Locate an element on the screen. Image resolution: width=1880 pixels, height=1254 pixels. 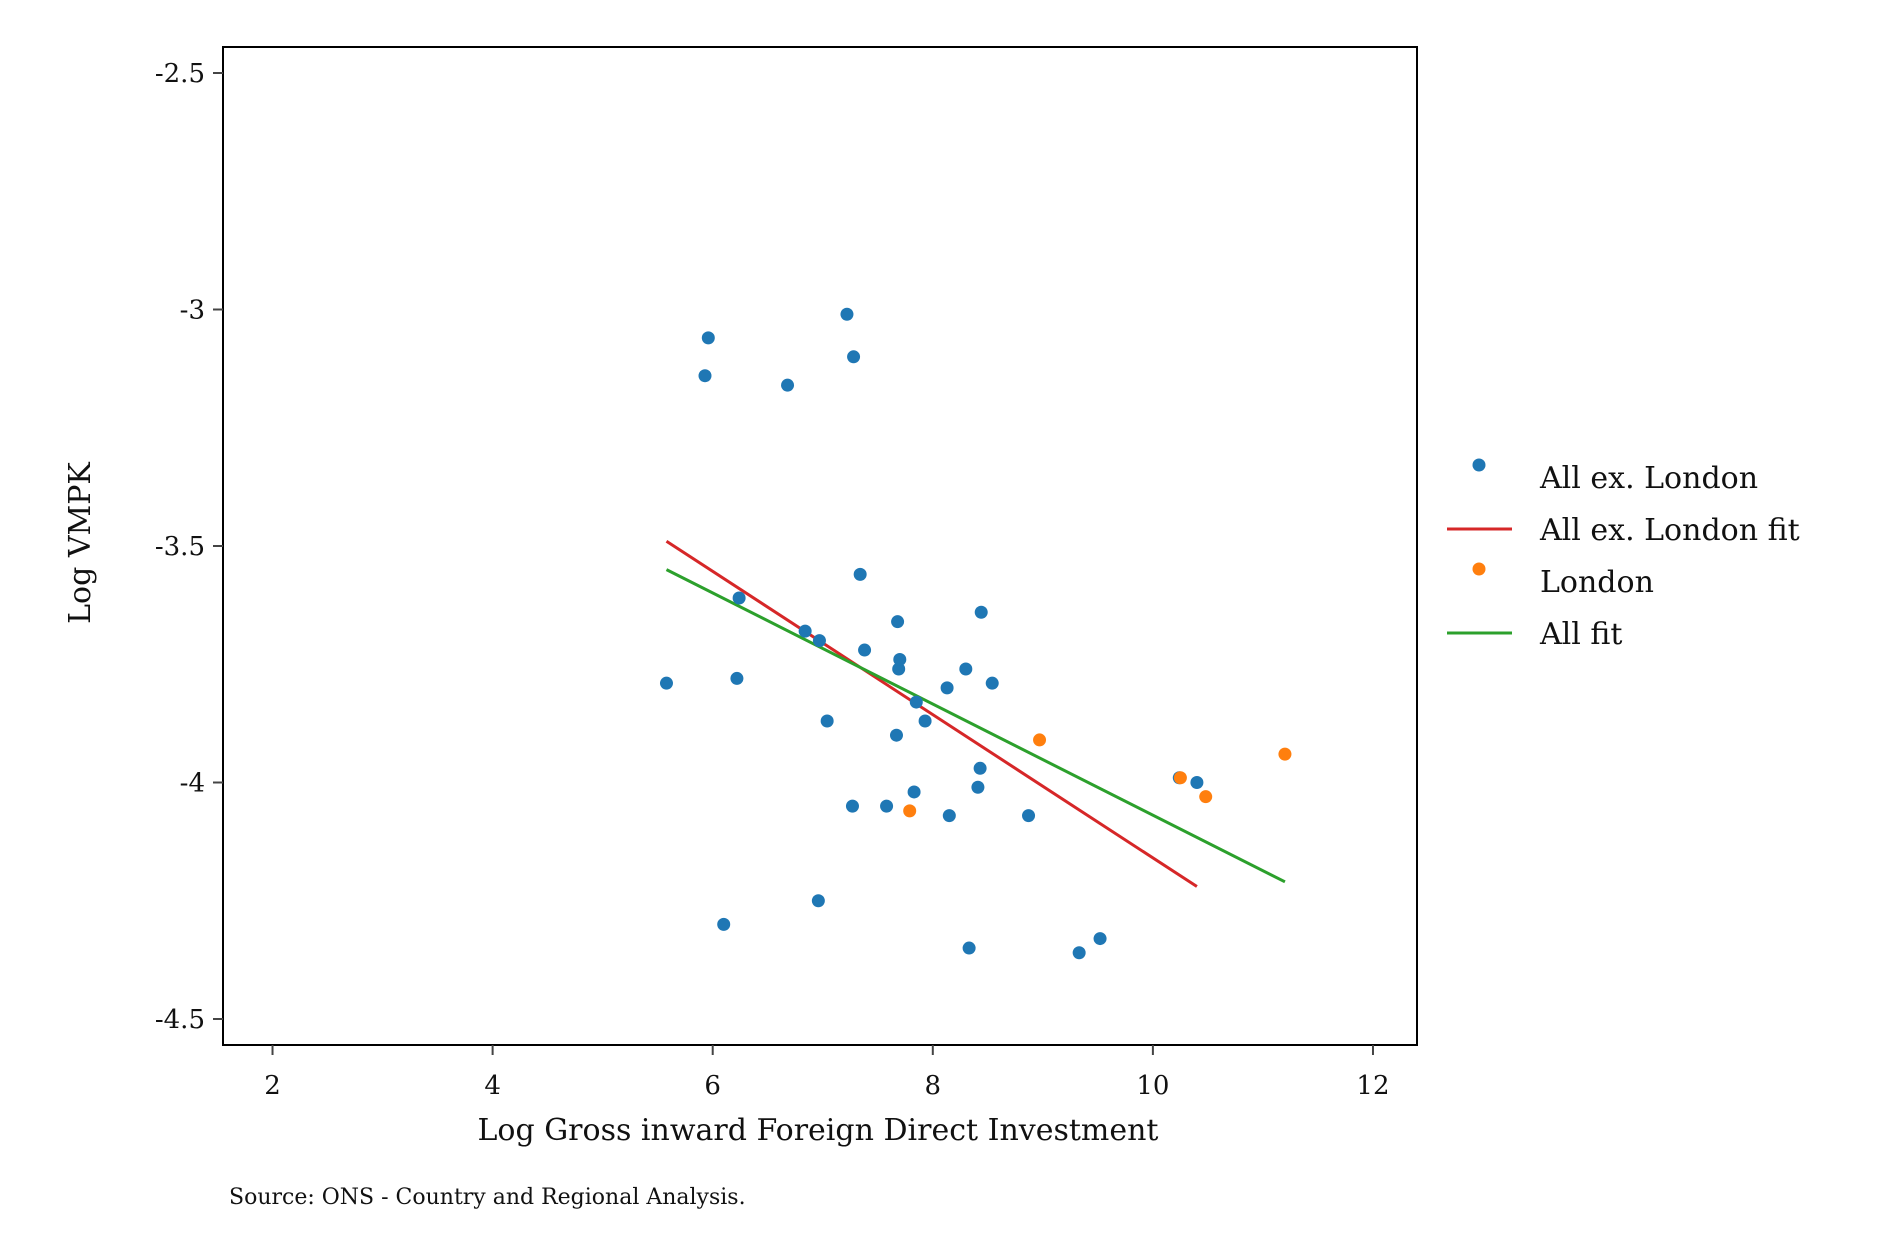
all-fit-line is located at coordinates (975, 726).